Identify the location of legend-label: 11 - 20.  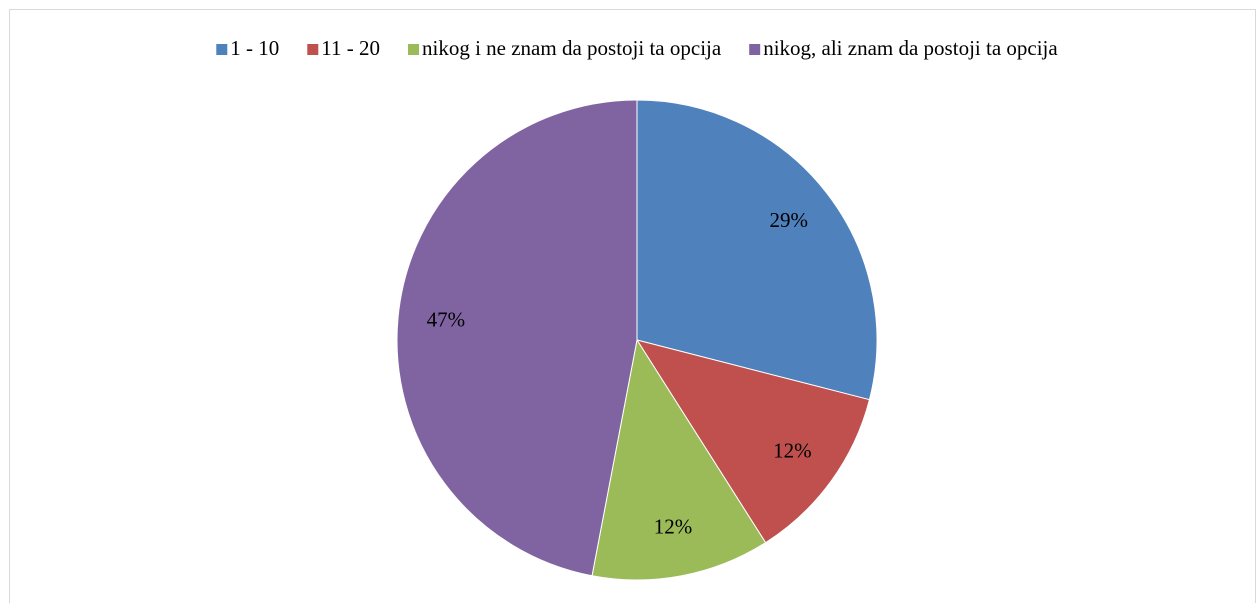
(350, 48).